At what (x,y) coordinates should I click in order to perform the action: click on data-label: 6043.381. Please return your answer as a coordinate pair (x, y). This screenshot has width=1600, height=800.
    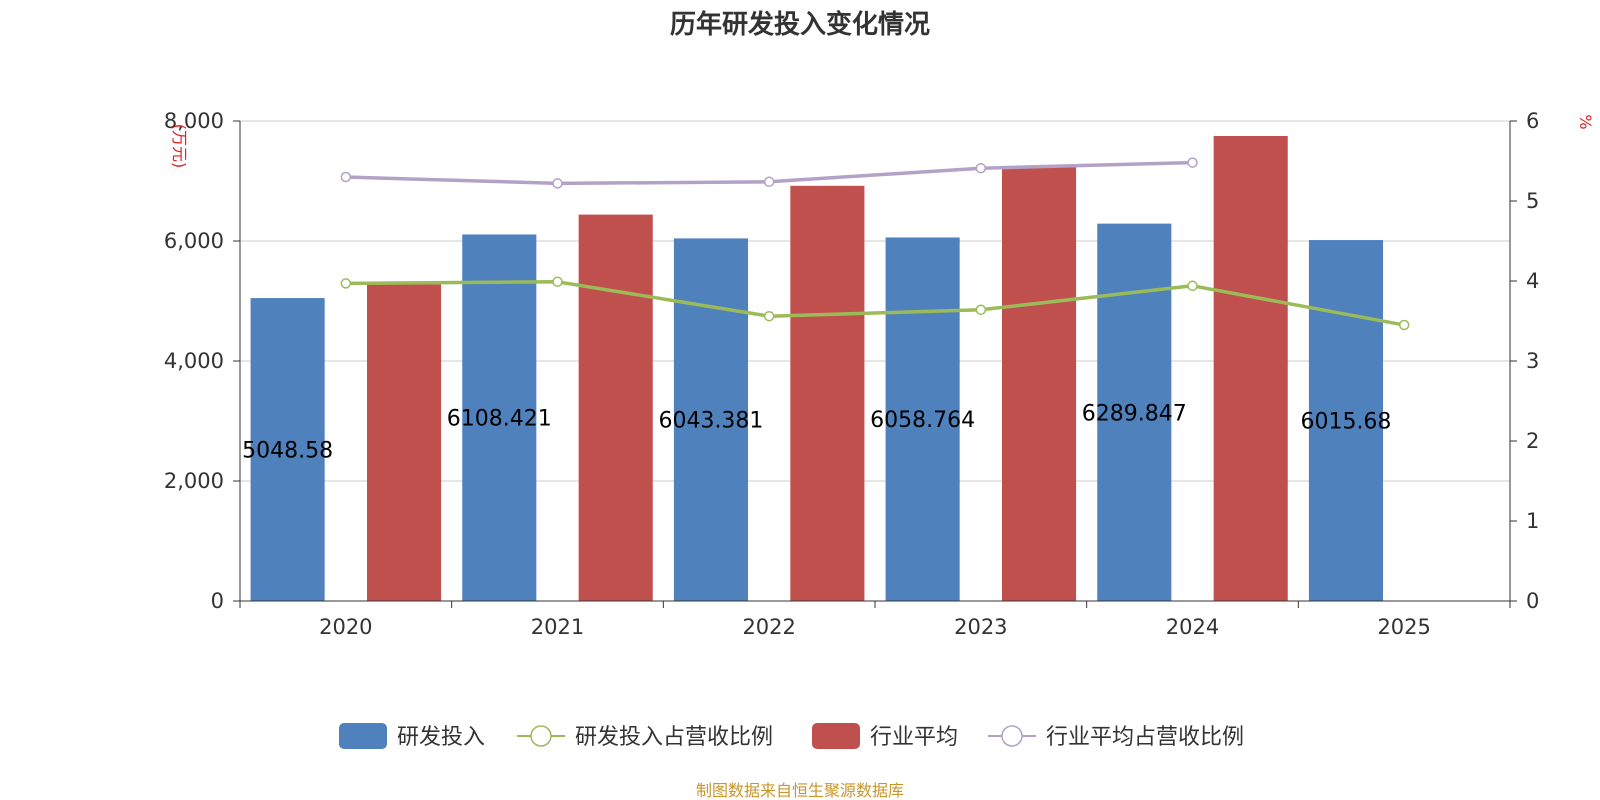
    Looking at the image, I should click on (710, 421).